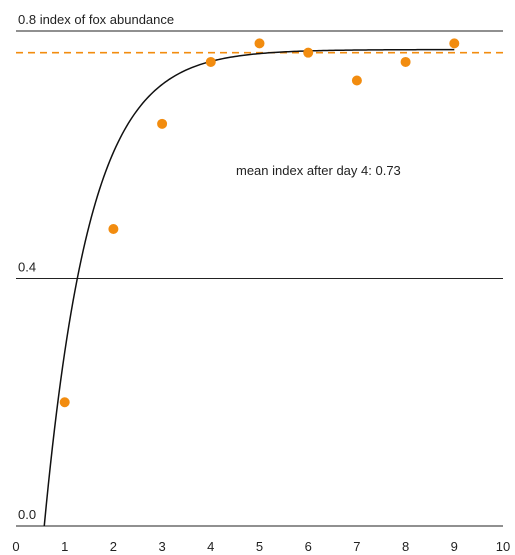 This screenshot has width=515, height=555. What do you see at coordinates (405, 546) in the screenshot?
I see `x-tick-label: 8` at bounding box center [405, 546].